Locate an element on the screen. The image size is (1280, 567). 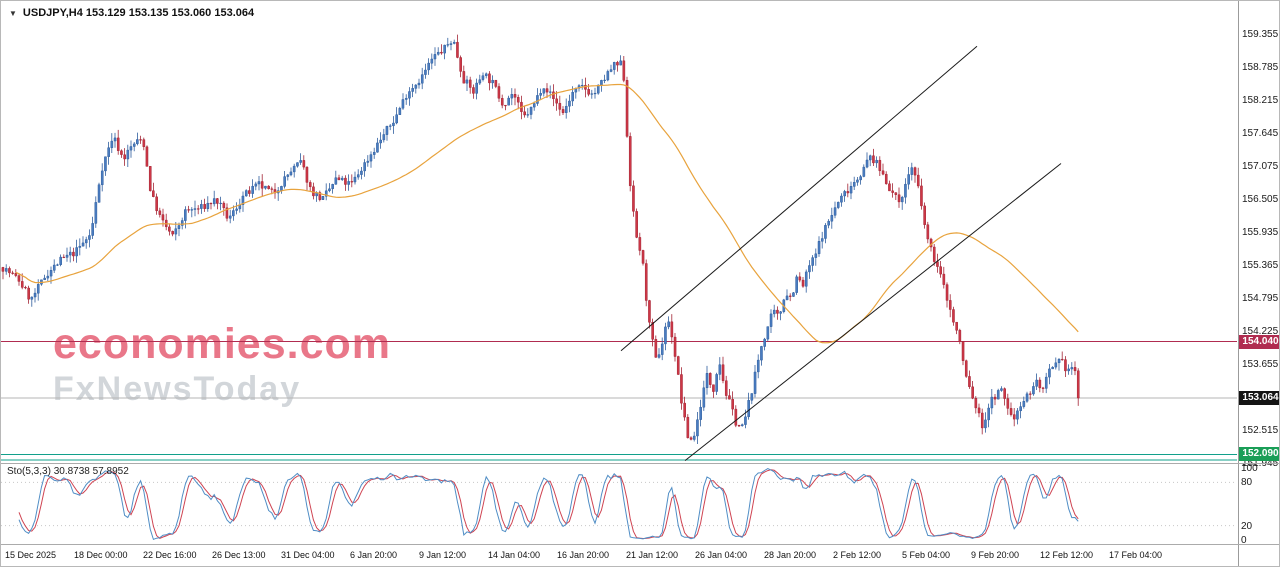
time-tick-label: 2 Feb 12:00 is located at coordinates (857, 555).